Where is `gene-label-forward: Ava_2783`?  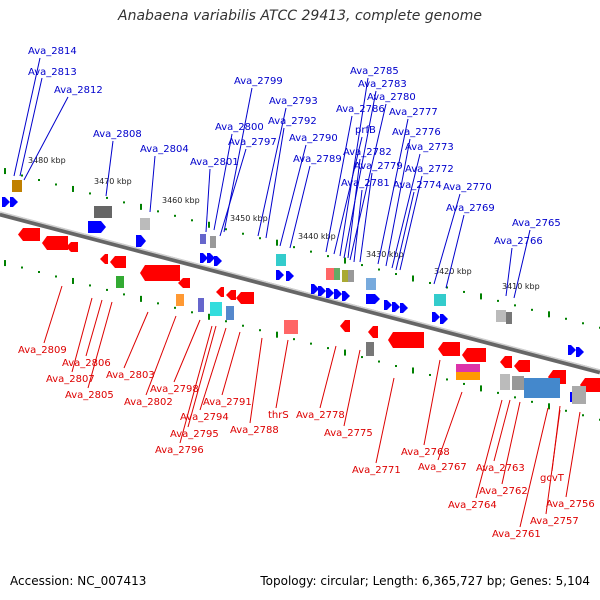 gene-label-forward: Ava_2783 is located at coordinates (382, 84).